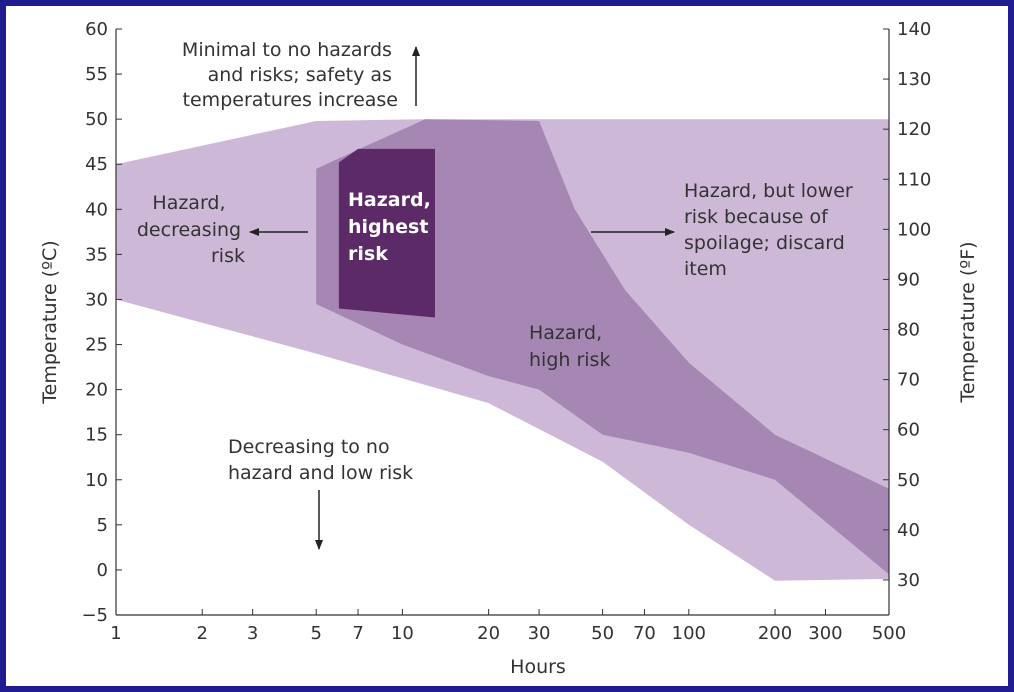 The height and width of the screenshot is (692, 1014). What do you see at coordinates (96, 29) in the screenshot?
I see `y-tick-label: 60` at bounding box center [96, 29].